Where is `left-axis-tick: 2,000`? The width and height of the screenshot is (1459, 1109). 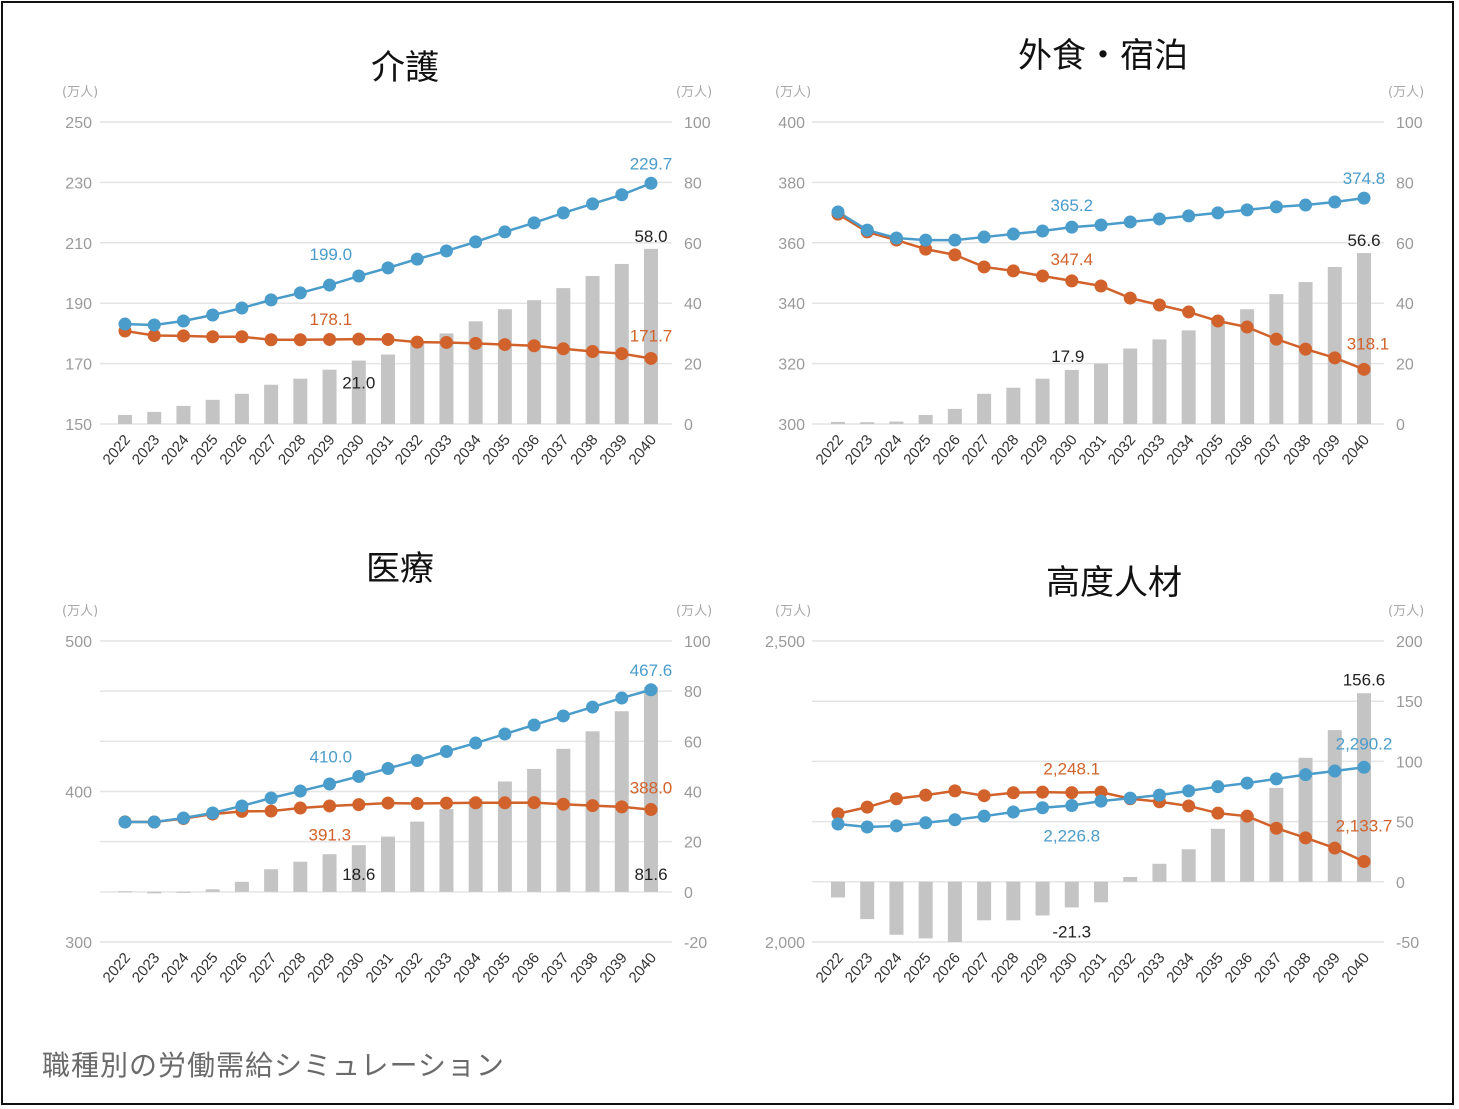
left-axis-tick: 2,000 is located at coordinates (785, 943).